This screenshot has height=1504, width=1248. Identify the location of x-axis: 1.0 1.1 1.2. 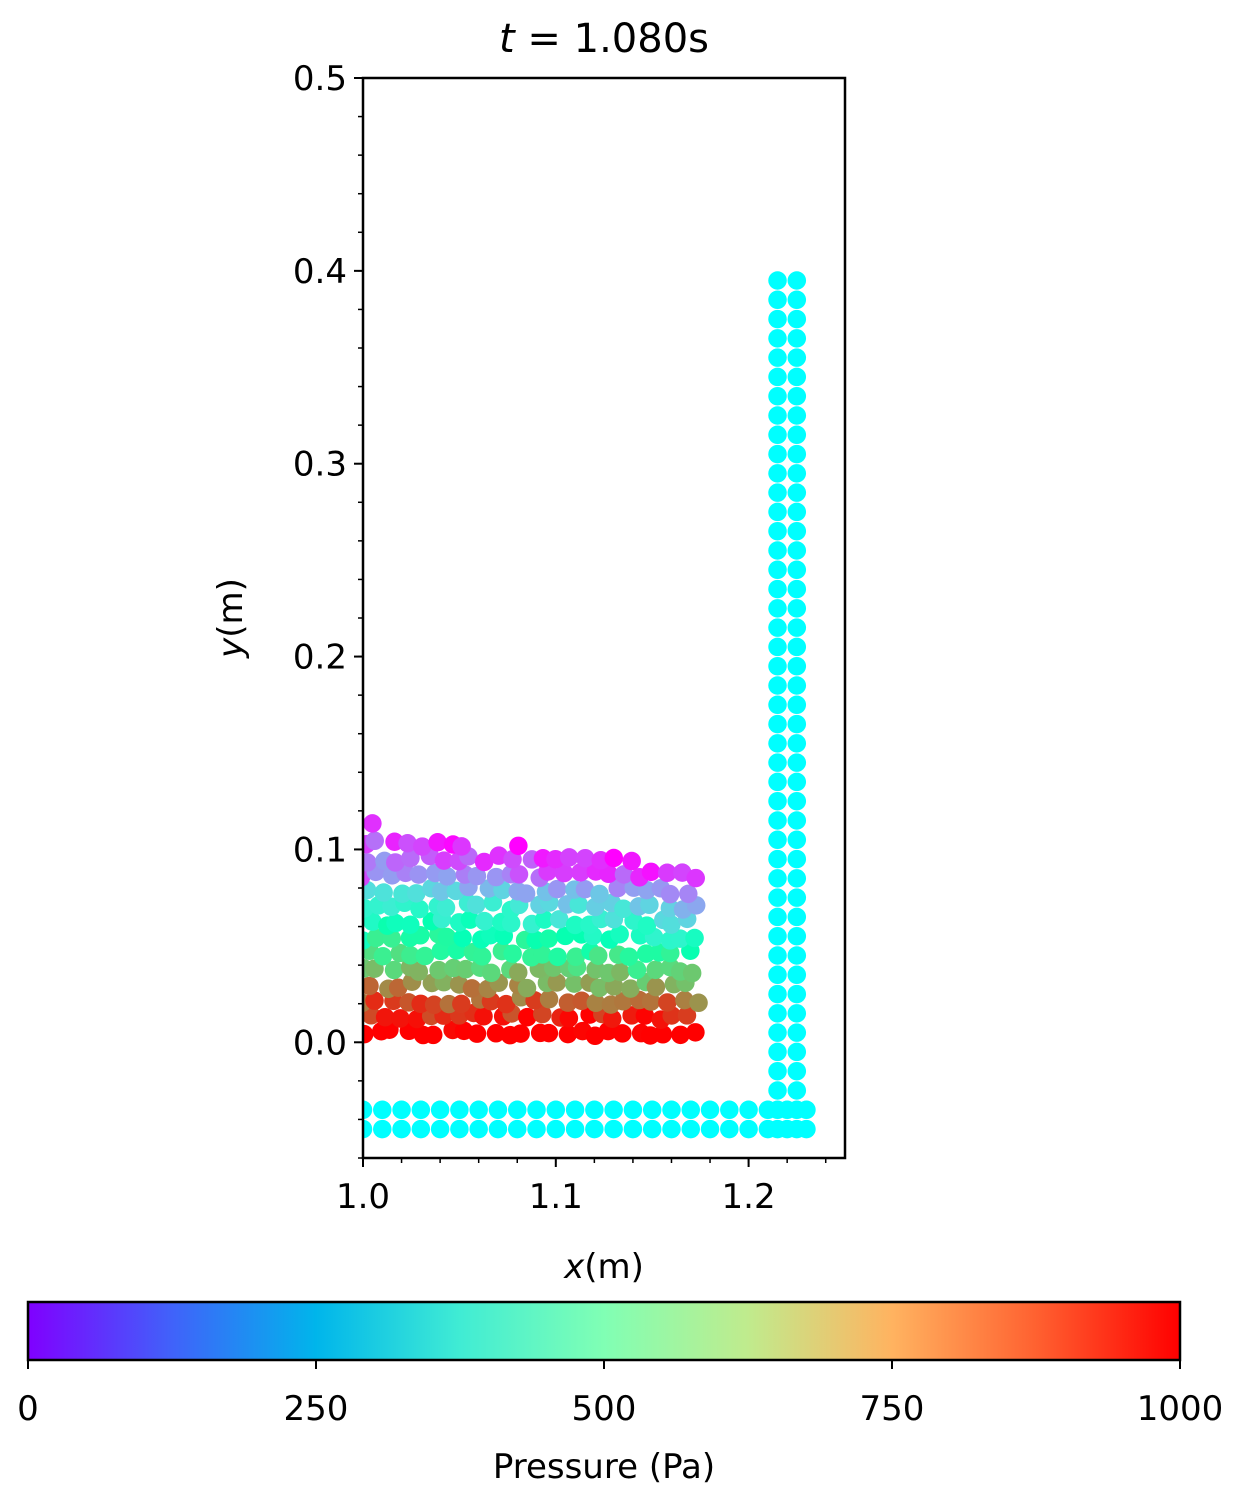
(581, 1187).